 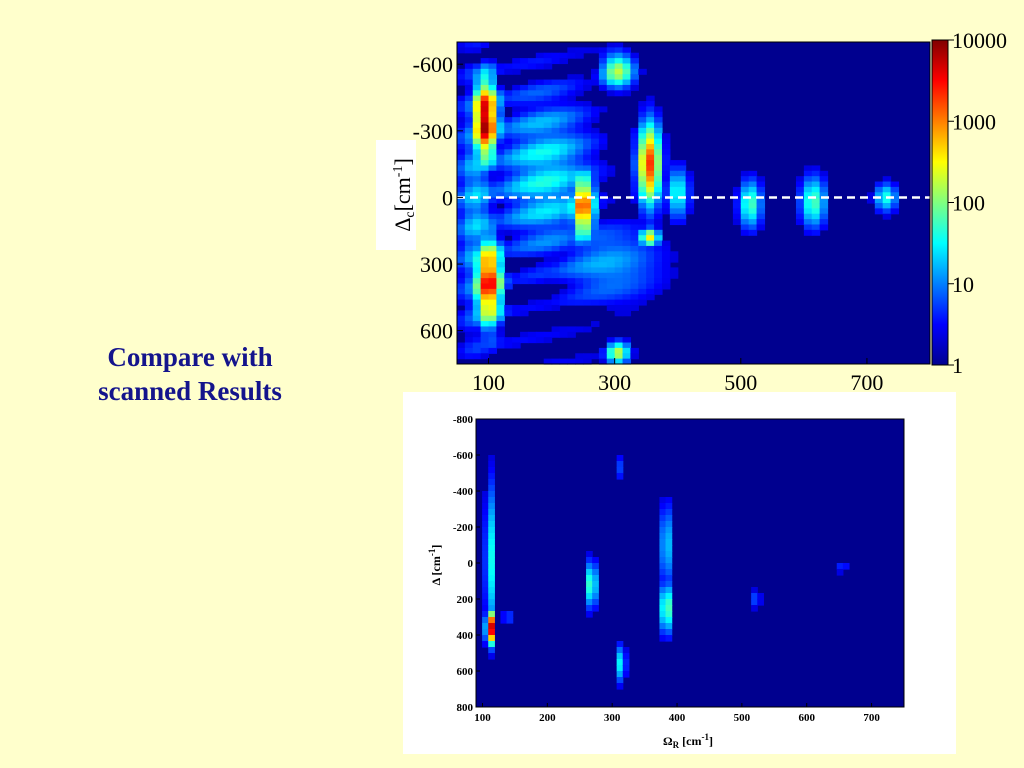 I want to click on y-tick-label: 400, so click(x=465, y=636).